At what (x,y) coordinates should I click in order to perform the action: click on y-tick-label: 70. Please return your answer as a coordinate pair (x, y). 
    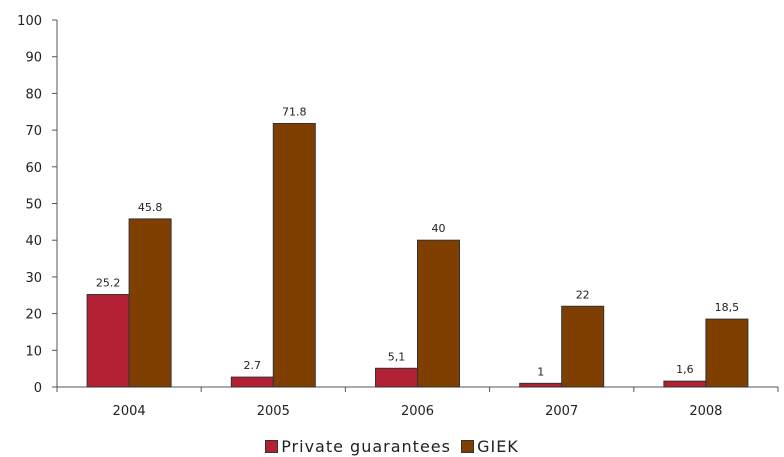
    Looking at the image, I should click on (33, 131).